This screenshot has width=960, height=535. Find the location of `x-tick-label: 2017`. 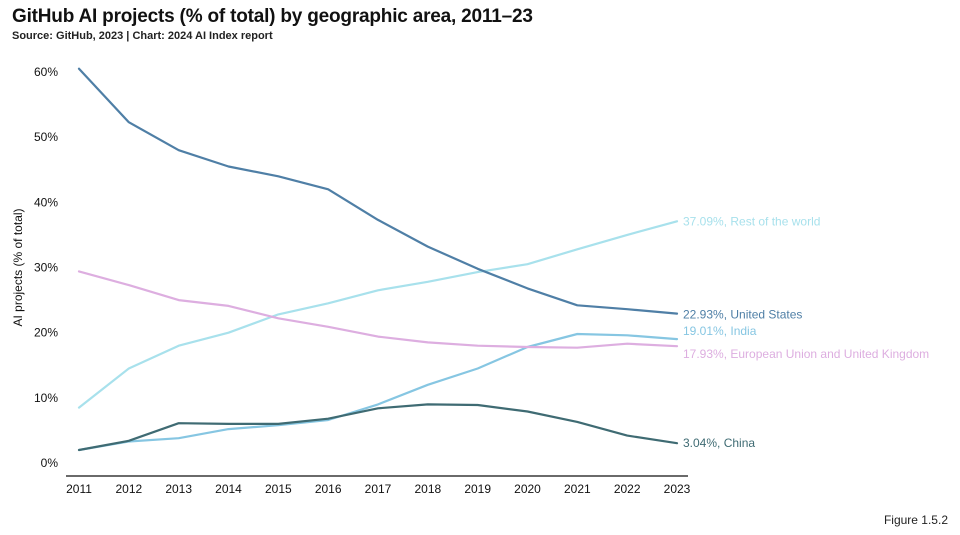

x-tick-label: 2017 is located at coordinates (378, 489).